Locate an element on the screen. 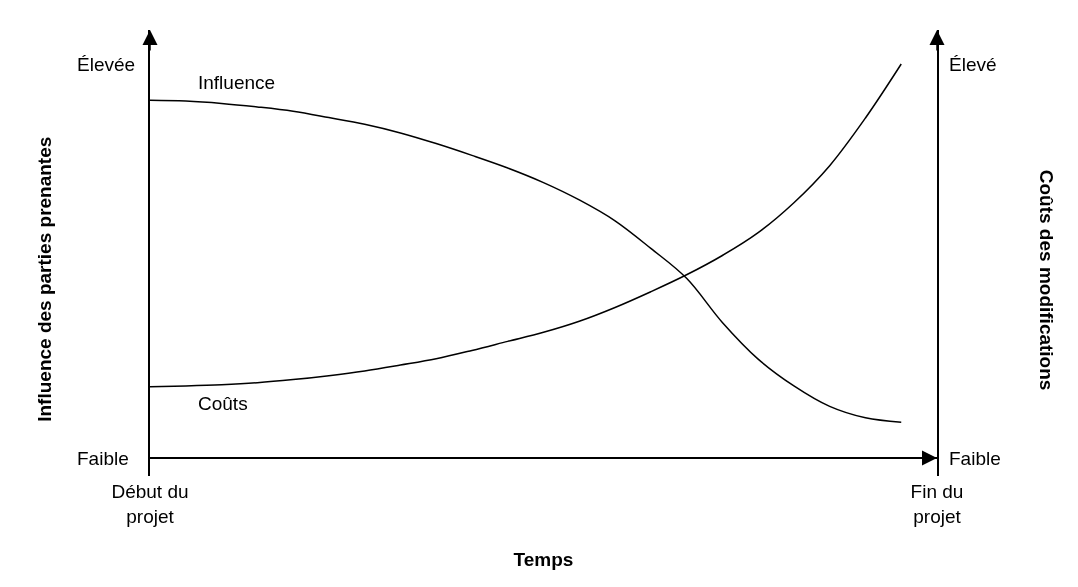  x-axis-title: Temps is located at coordinates (543, 559).